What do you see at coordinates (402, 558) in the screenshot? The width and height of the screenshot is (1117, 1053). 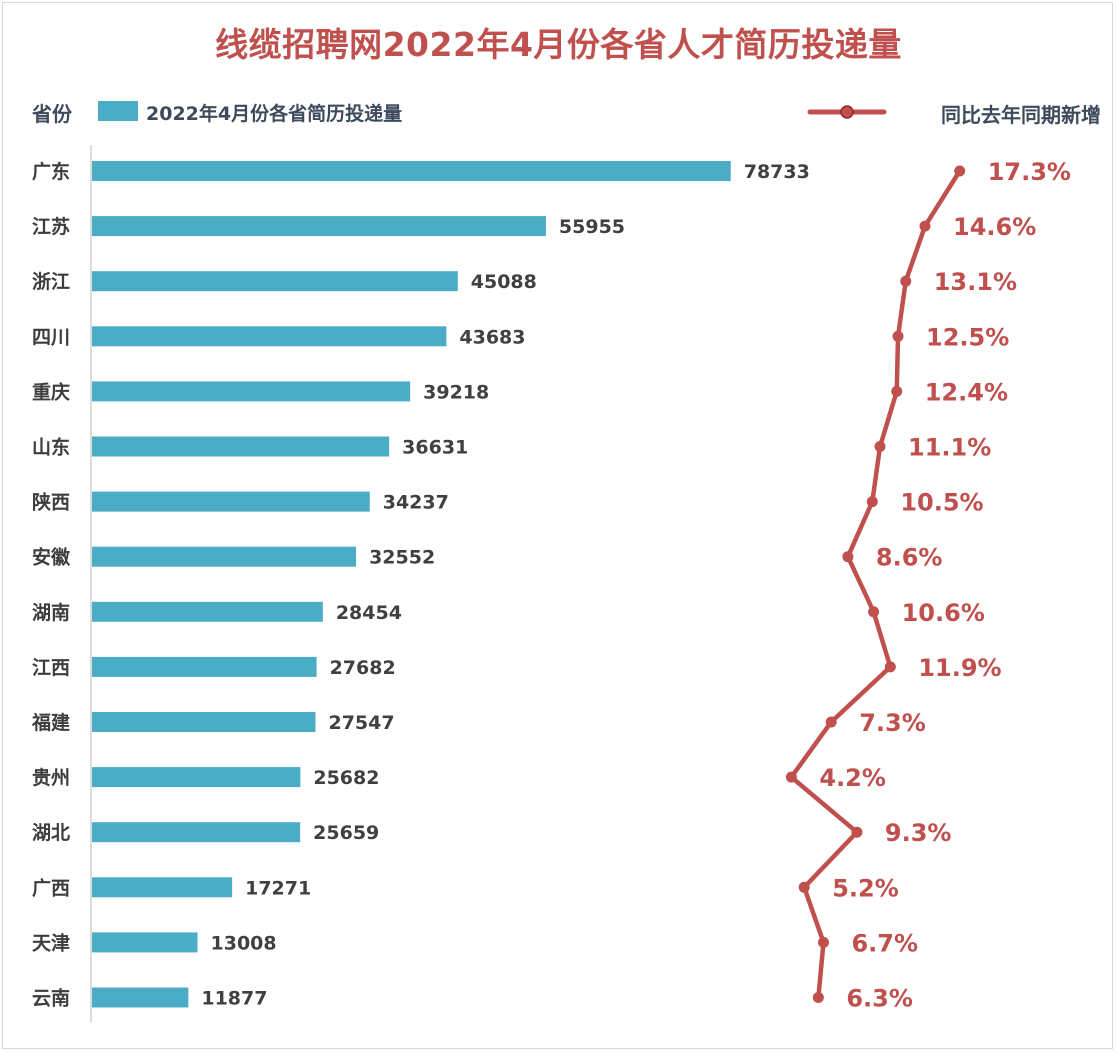 I see `bar-value-label: 32552` at bounding box center [402, 558].